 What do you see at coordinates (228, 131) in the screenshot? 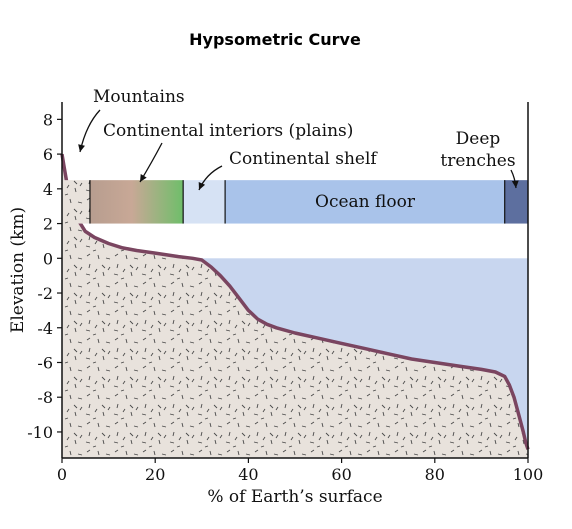
I see `annotation-continental-interiors: Continental interiors (plains)` at bounding box center [228, 131].